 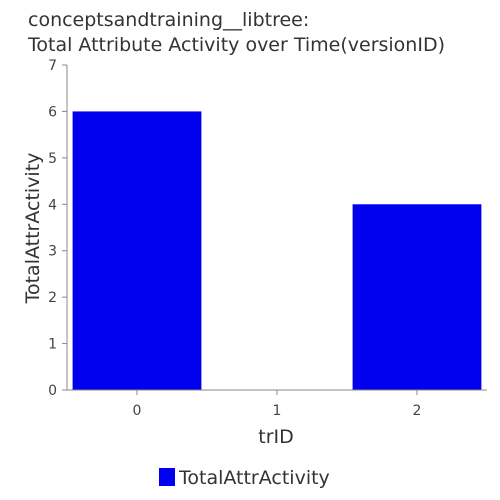 I want to click on y-tick-label: 0, so click(x=52, y=391).